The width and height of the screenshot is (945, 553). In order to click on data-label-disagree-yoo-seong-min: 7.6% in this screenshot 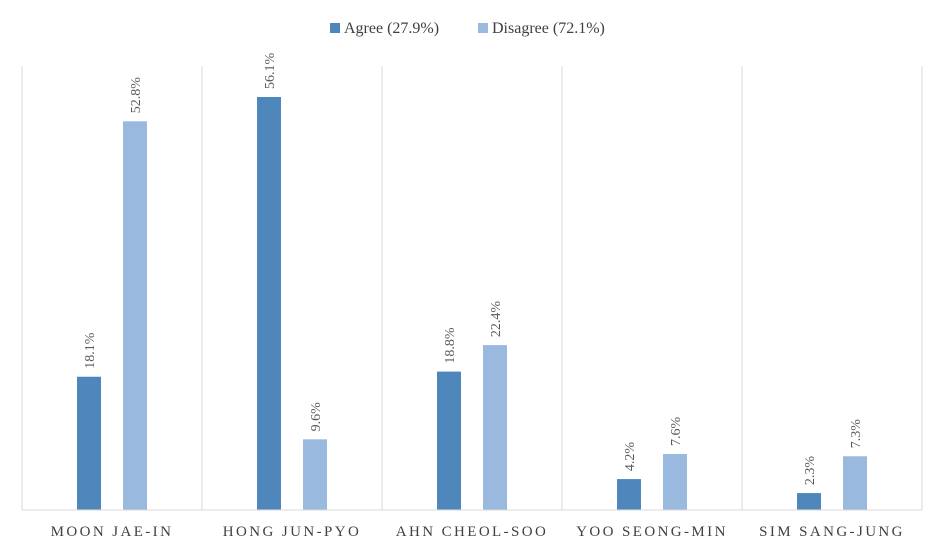, I will do `click(676, 432)`.